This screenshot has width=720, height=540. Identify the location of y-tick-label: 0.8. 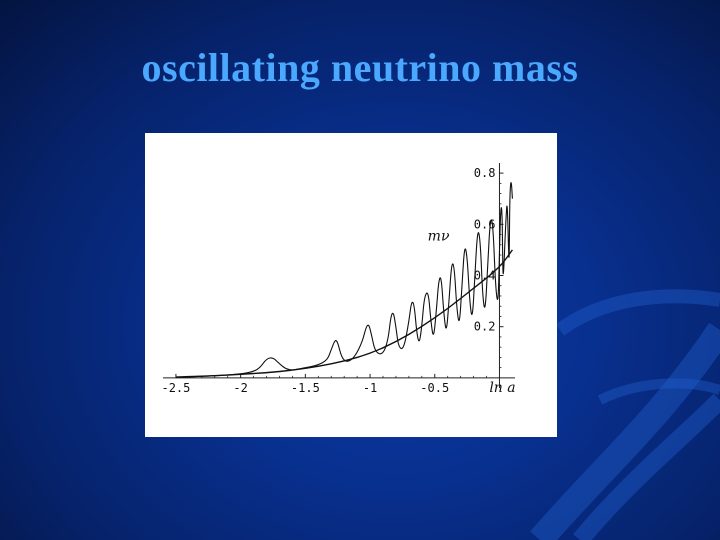
(485, 173).